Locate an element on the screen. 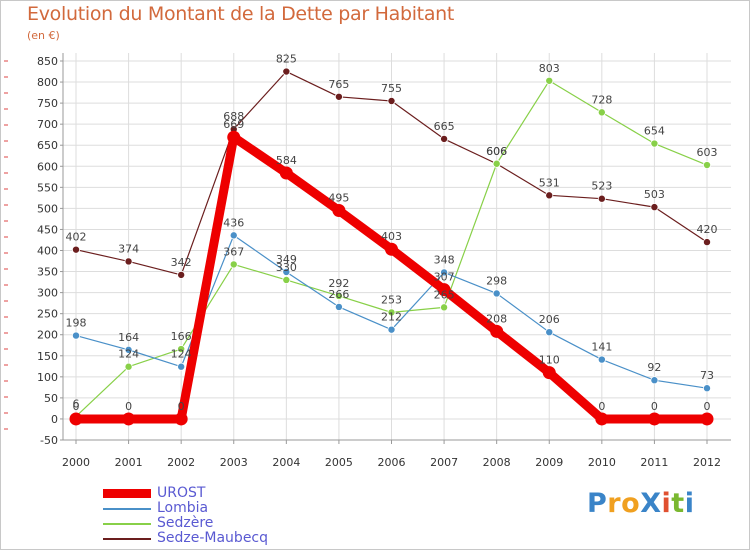  legend-label: Sedzère is located at coordinates (185, 523).